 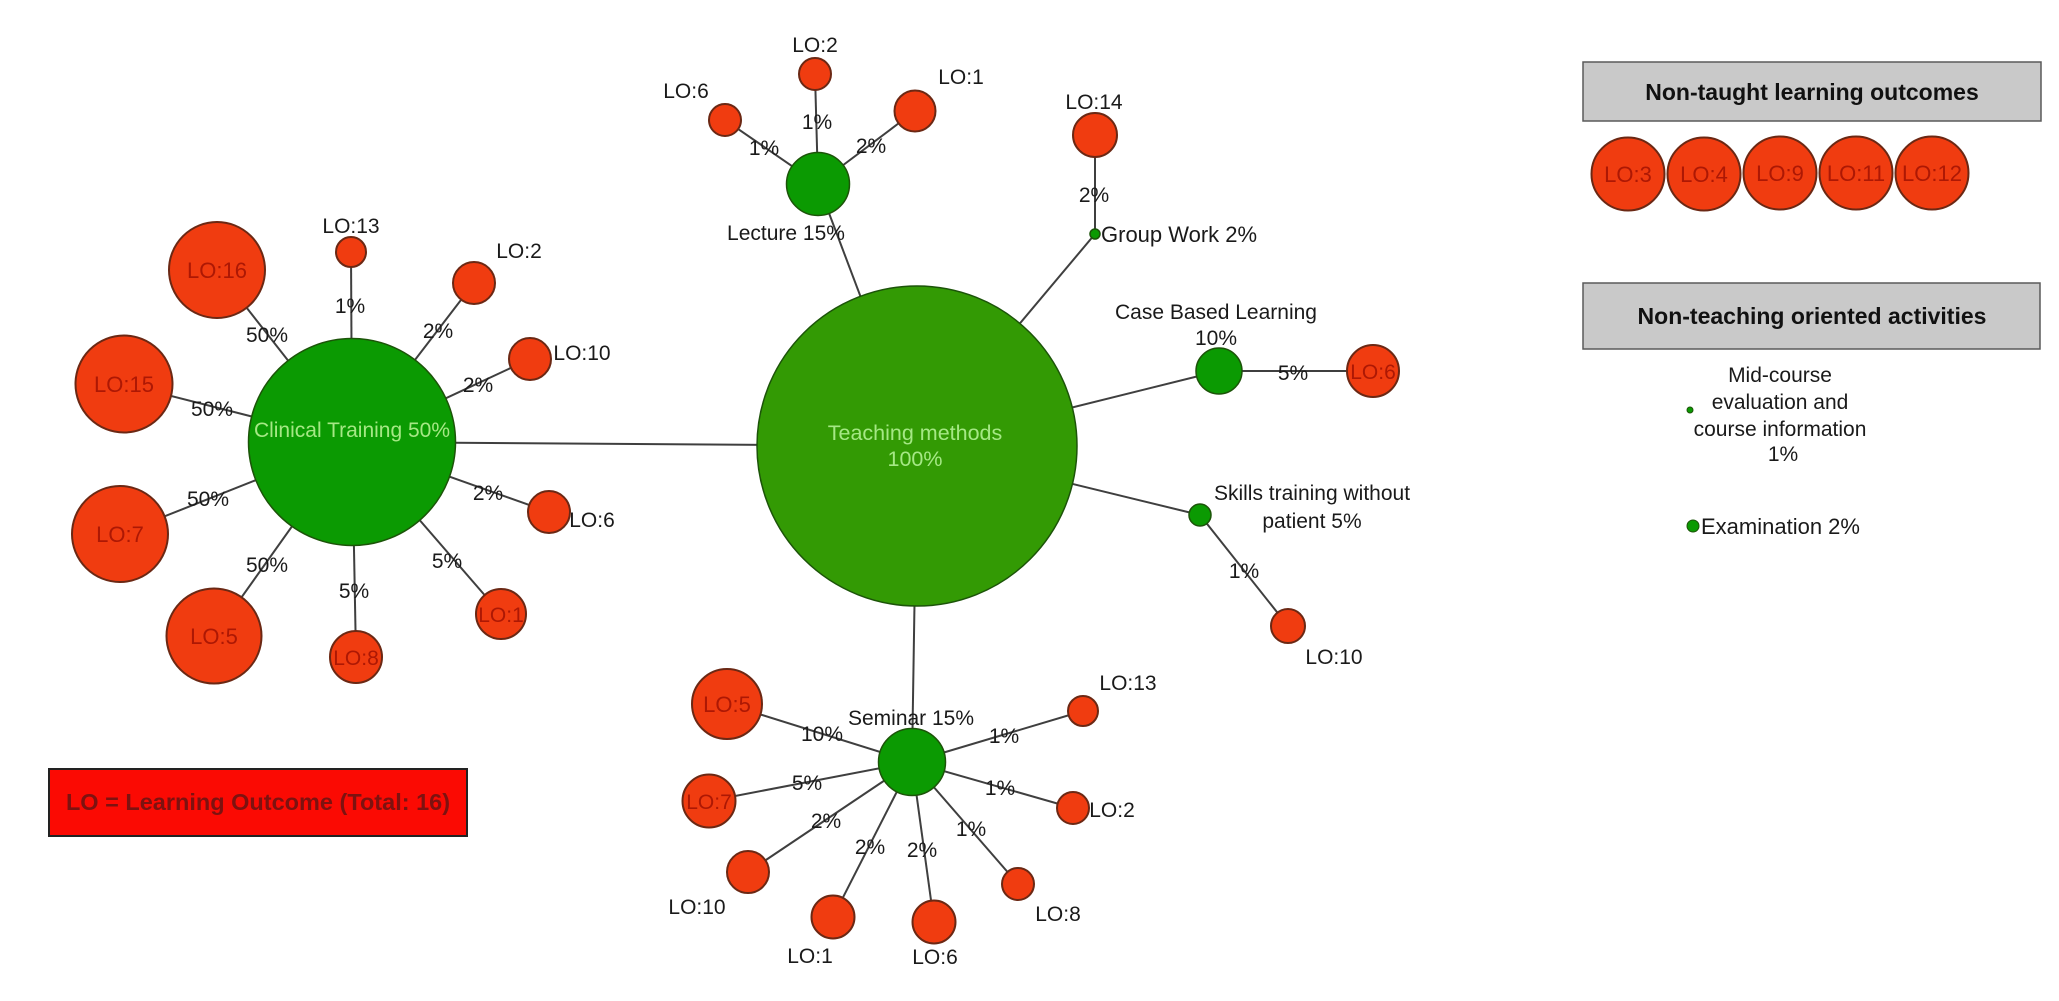 What do you see at coordinates (1216, 312) in the screenshot?
I see `svg-text: Case Based Learning` at bounding box center [1216, 312].